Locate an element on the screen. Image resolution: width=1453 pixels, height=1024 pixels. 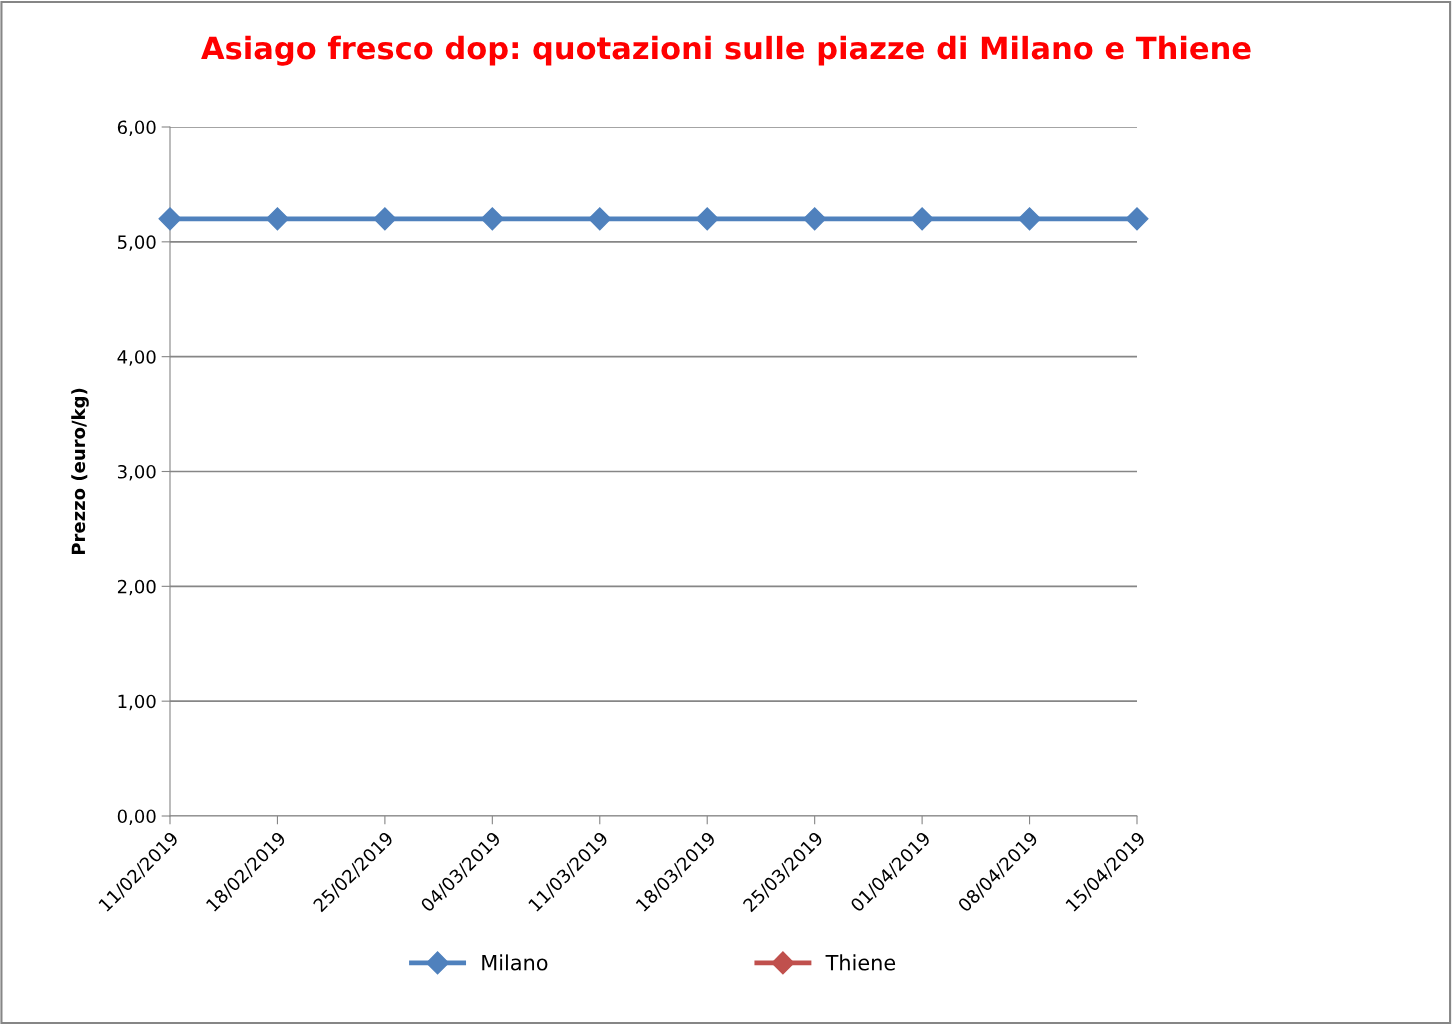
y-tick-label: 0,00 is located at coordinates (136, 817).